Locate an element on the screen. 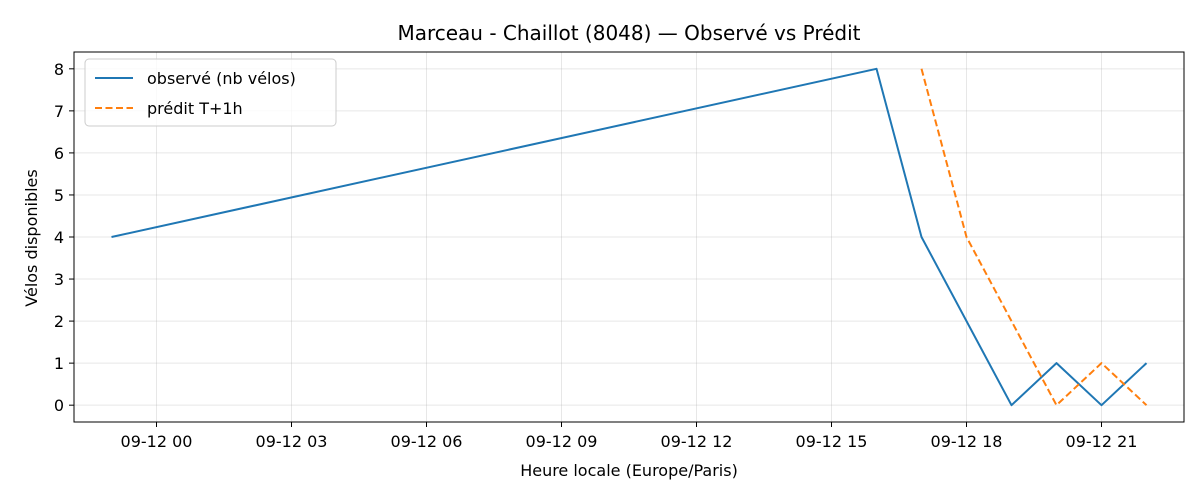 The image size is (1204, 504). y-tick-label: 8 is located at coordinates (59, 69).